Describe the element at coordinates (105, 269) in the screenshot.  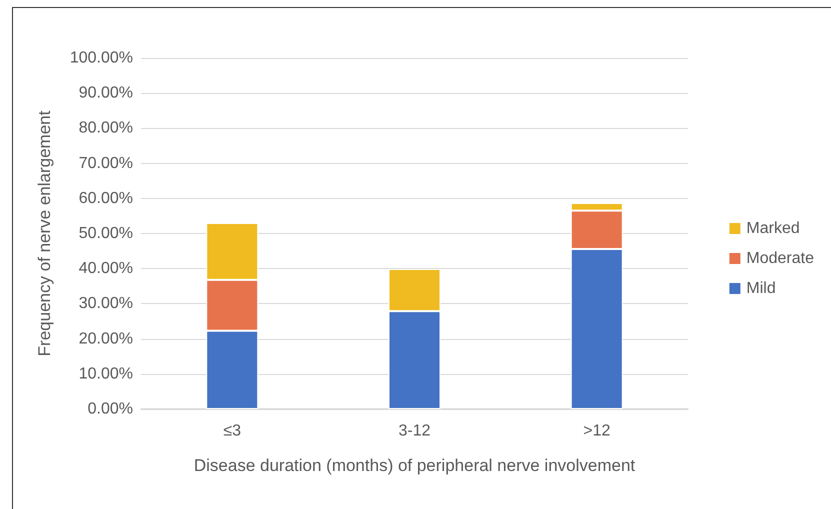
I see `y-tick-label: 40.00%` at that location.